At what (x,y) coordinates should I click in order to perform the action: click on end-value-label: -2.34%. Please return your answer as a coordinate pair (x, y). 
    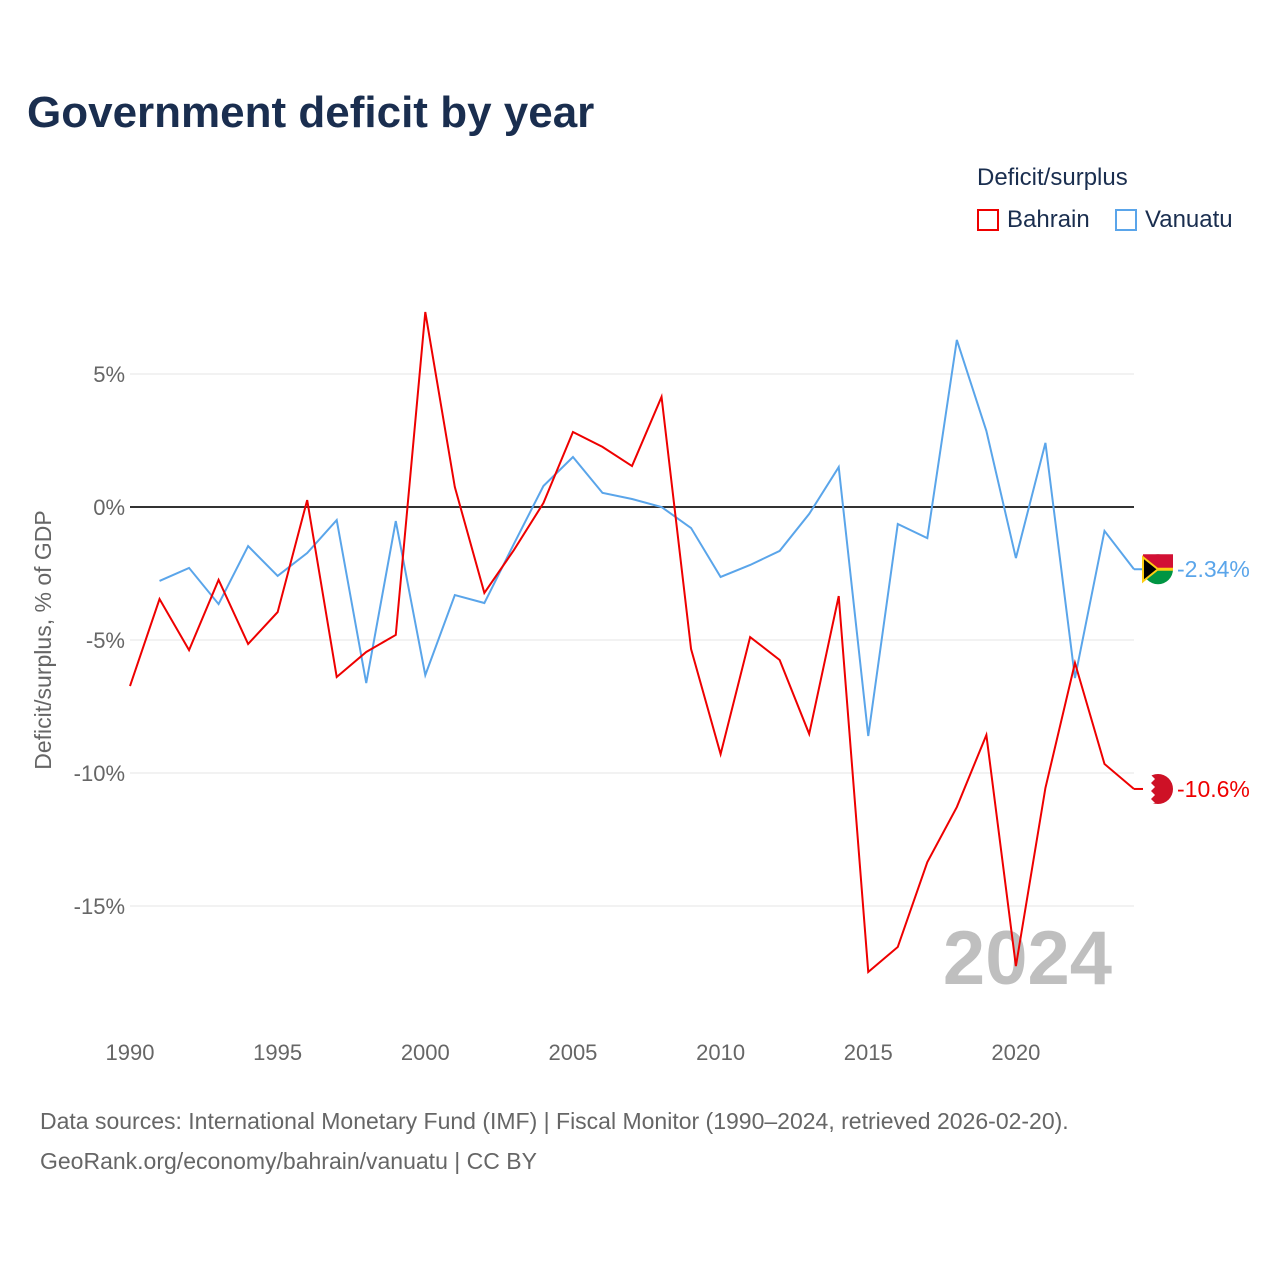
    Looking at the image, I should click on (1213, 569).